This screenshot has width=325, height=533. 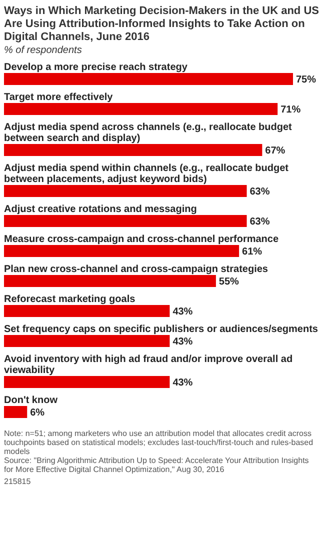 What do you see at coordinates (148, 133) in the screenshot?
I see `y-tick-label: Adjust media spend across channels (e.g., reallocate budget between search and display)` at bounding box center [148, 133].